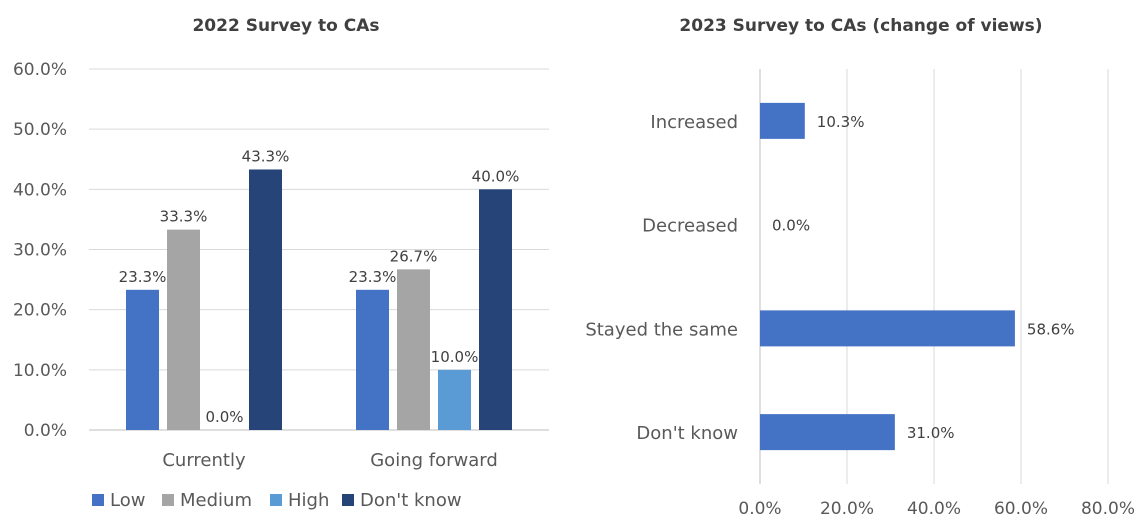  I want to click on data-label: 10.0%, so click(455, 357).